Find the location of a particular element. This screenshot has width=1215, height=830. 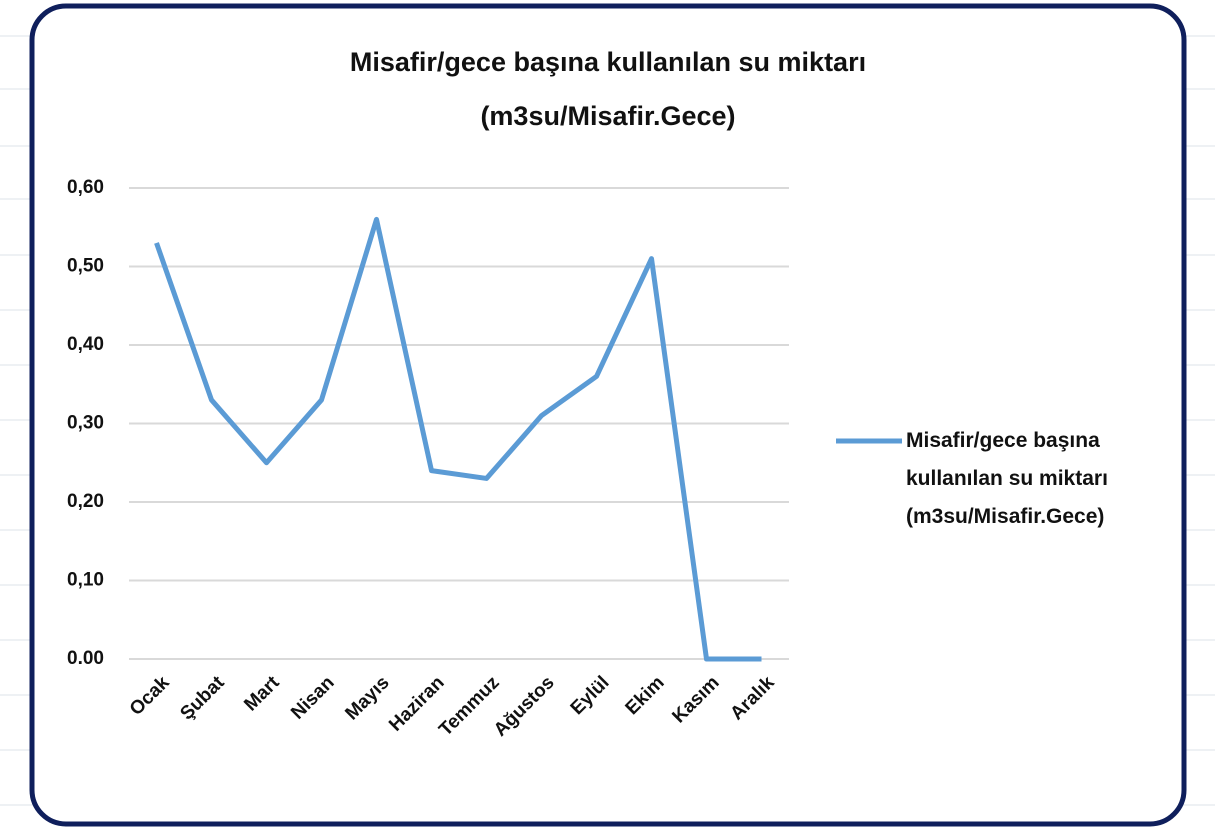

y-tick-label: 0,20 is located at coordinates (85, 501).